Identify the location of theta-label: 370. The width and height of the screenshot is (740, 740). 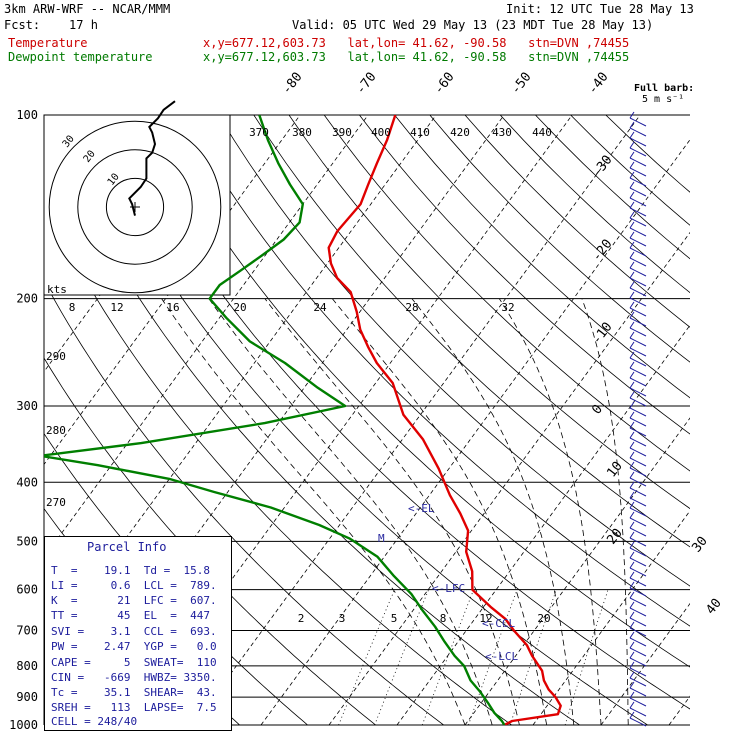
(259, 132).